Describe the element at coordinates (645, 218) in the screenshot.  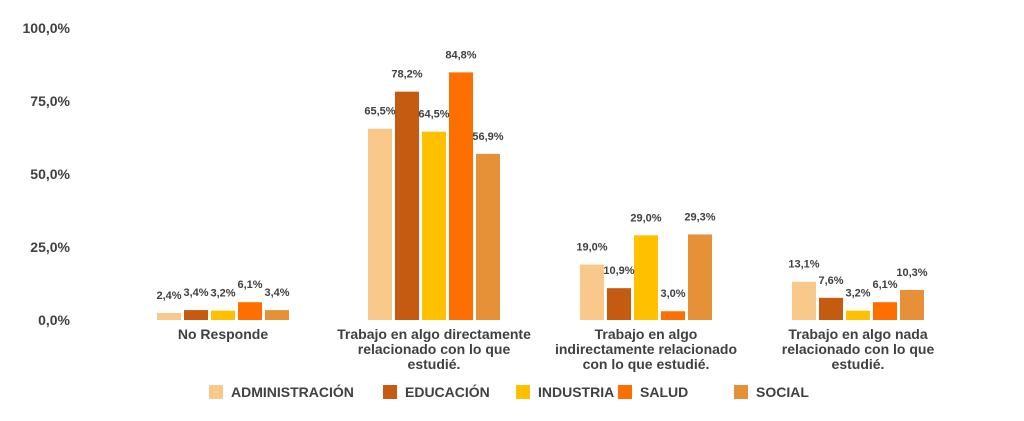
I see `data-label: 29,0%` at that location.